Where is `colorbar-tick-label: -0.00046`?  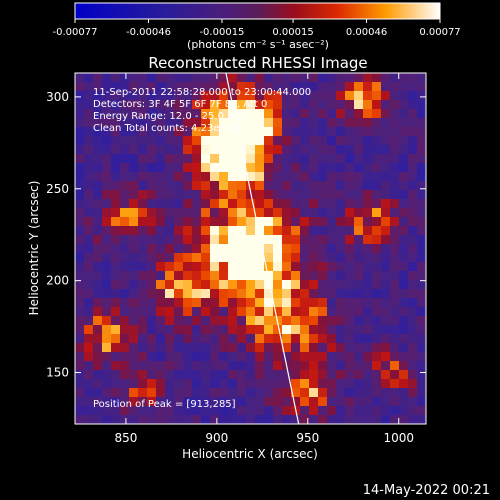
colorbar-tick-label: -0.00046 is located at coordinates (148, 32).